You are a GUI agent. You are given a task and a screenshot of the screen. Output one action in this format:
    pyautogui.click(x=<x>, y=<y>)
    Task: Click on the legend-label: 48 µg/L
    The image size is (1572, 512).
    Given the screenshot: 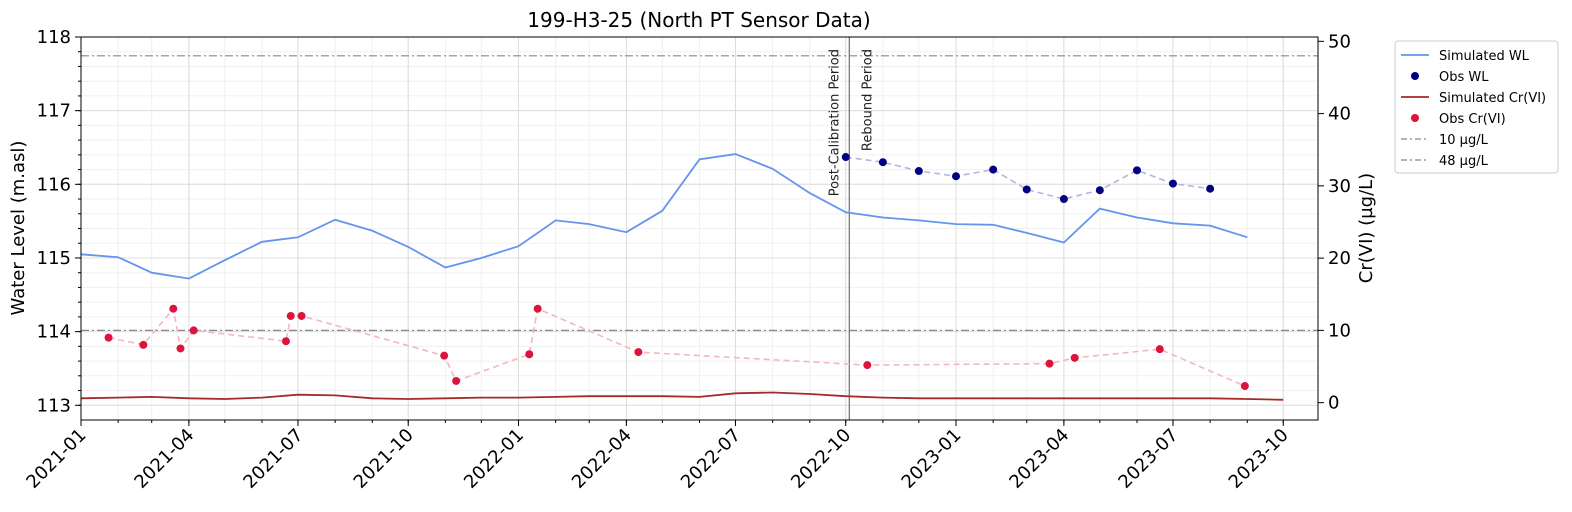 What is the action you would take?
    pyautogui.click(x=1464, y=161)
    